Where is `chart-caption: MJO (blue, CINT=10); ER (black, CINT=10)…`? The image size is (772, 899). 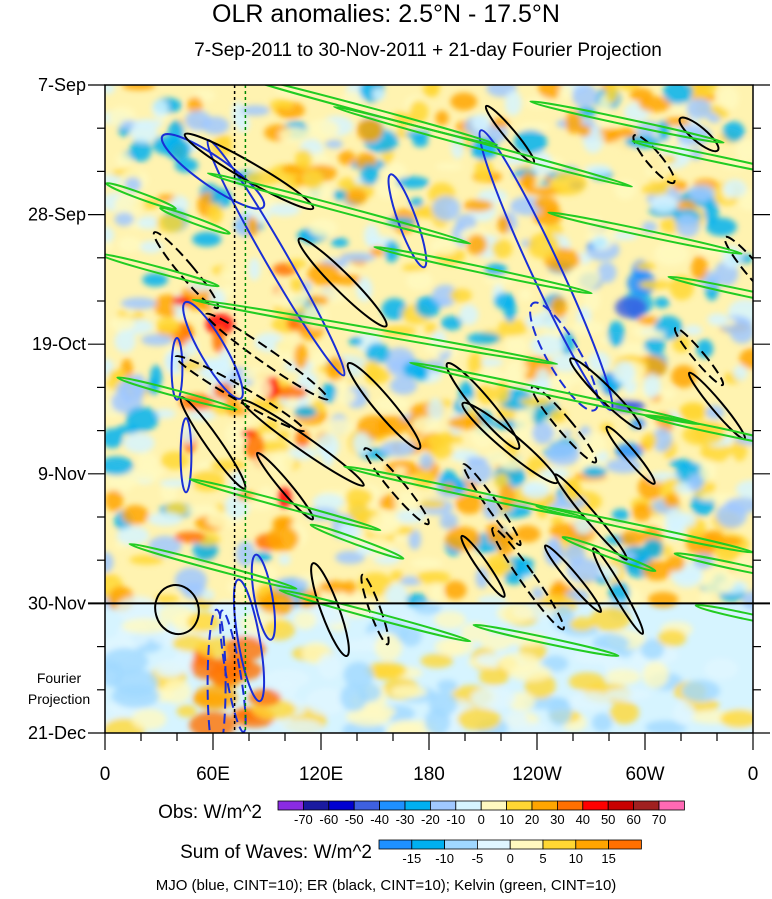
chart-caption: MJO (blue, CINT=10); ER (black, CINT=10)… is located at coordinates (386, 885).